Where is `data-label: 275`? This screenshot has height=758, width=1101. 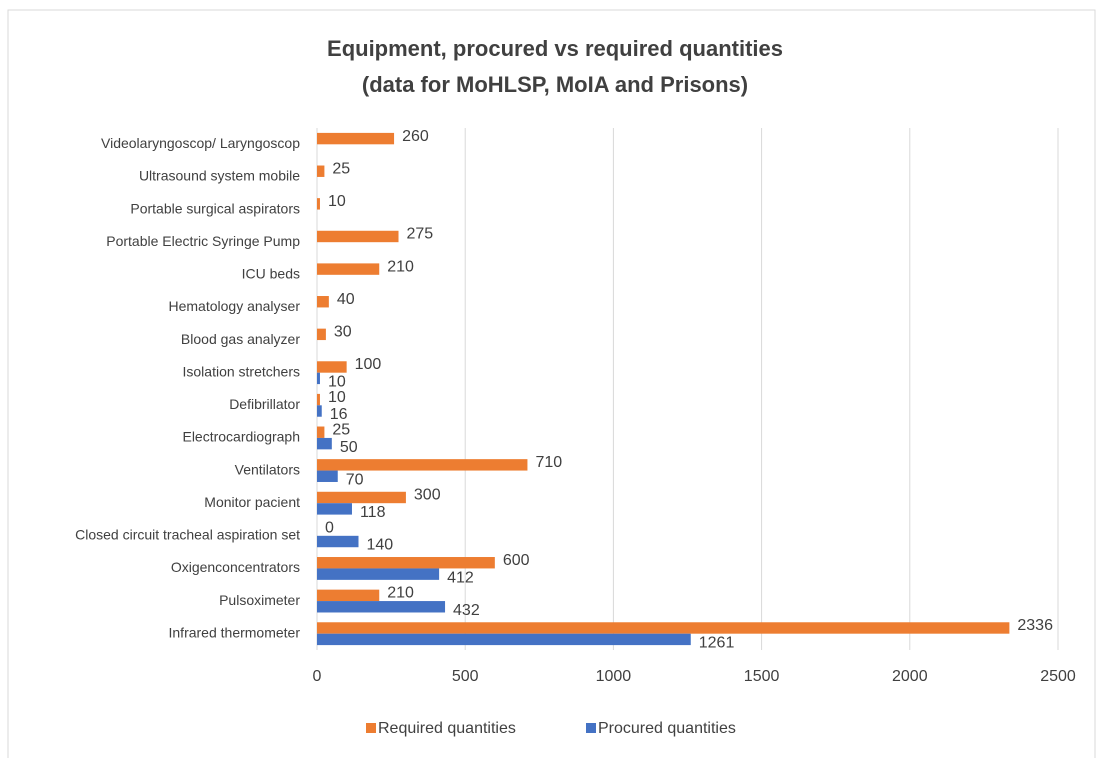
data-label: 275 is located at coordinates (420, 234).